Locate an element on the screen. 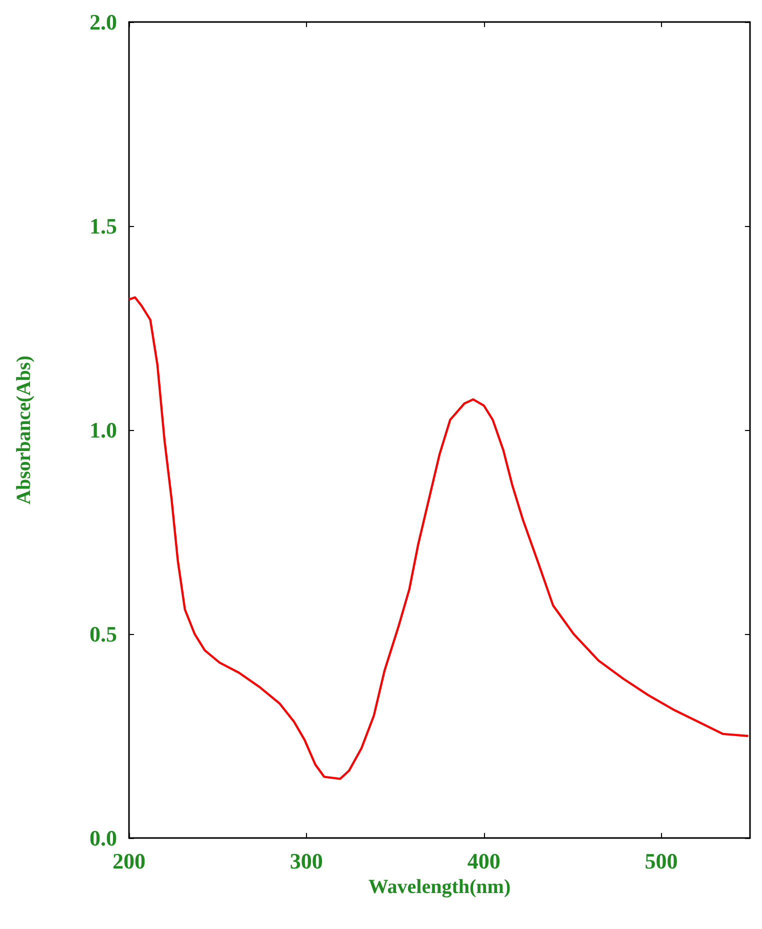 The width and height of the screenshot is (762, 929). y-tick-label: 0.5 is located at coordinates (103, 634).